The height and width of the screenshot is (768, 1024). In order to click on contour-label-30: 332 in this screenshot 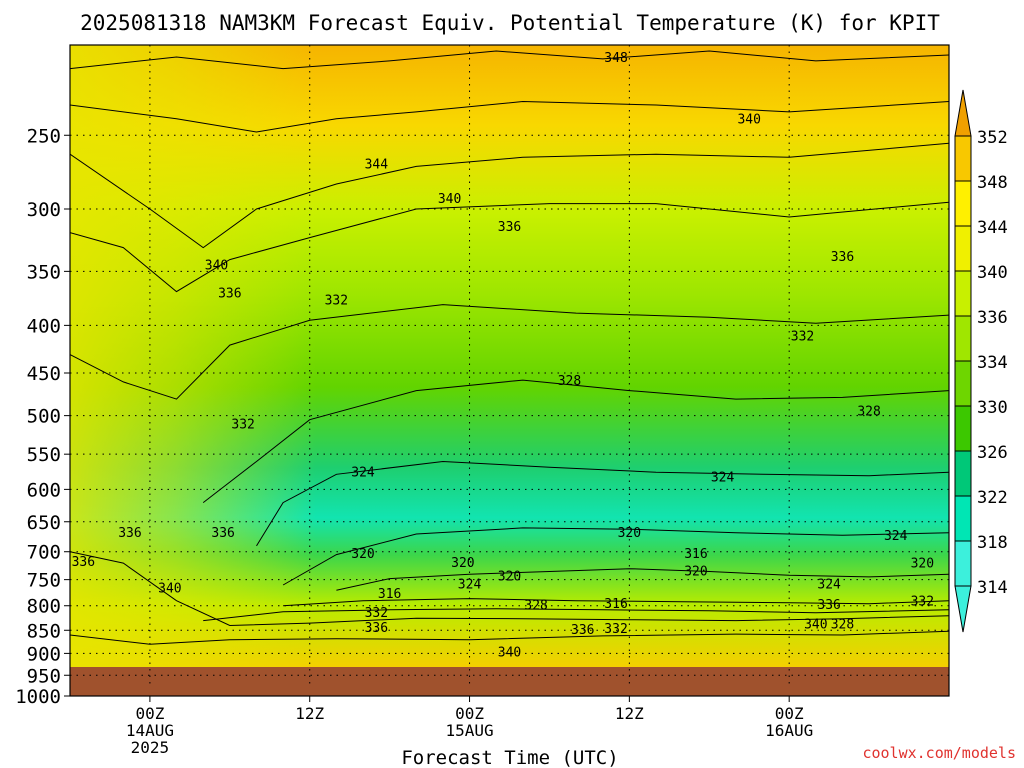, I will do `click(922, 602)`.